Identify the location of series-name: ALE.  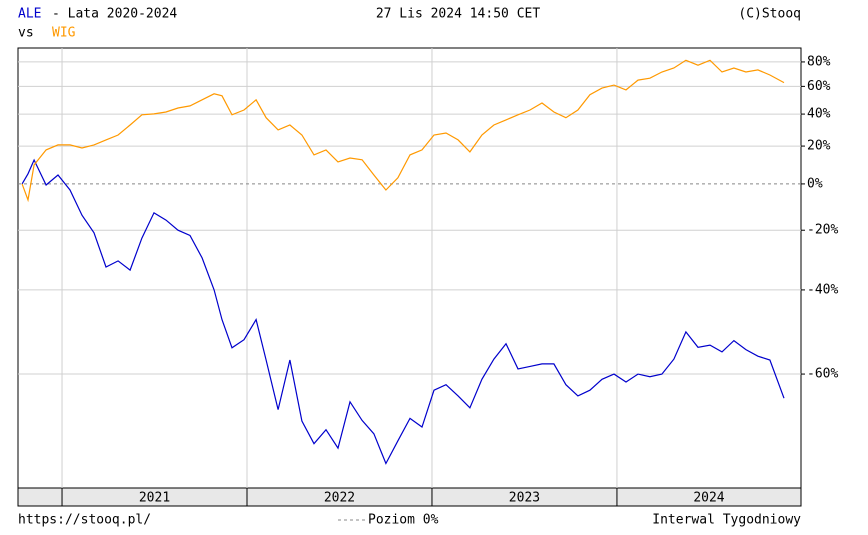
(29, 14).